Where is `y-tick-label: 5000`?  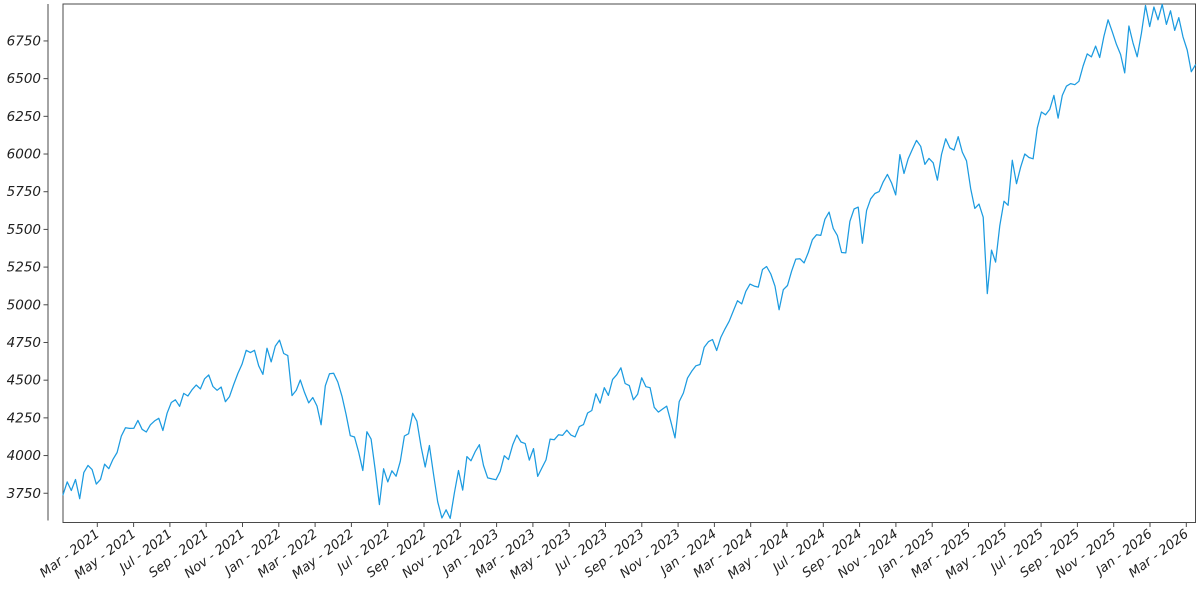 y-tick-label: 5000 is located at coordinates (24, 305).